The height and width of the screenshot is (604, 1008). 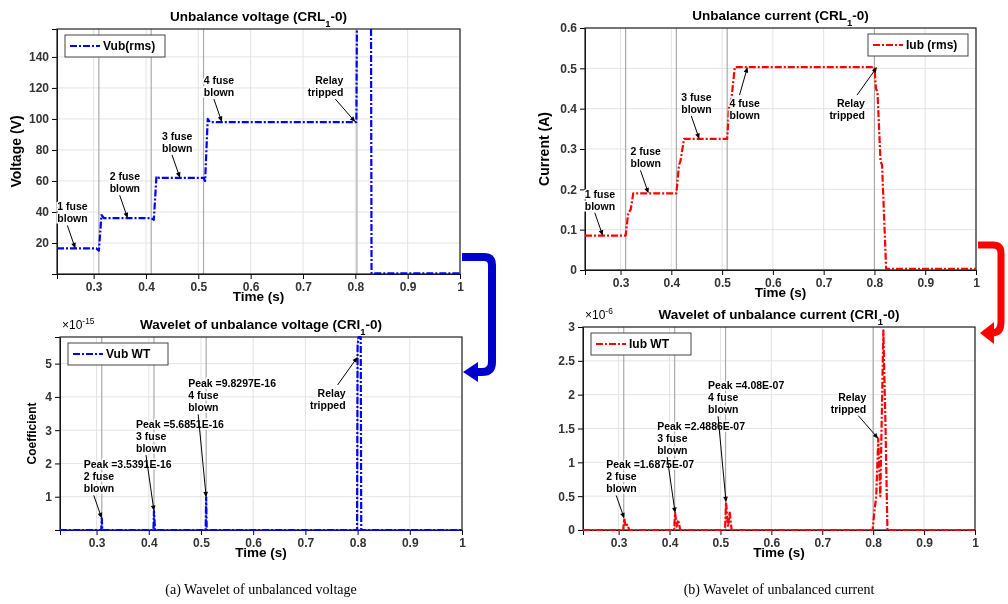 I want to click on annotation: Peak =3.5391E-16 2 fuse blown, so click(x=127, y=476).